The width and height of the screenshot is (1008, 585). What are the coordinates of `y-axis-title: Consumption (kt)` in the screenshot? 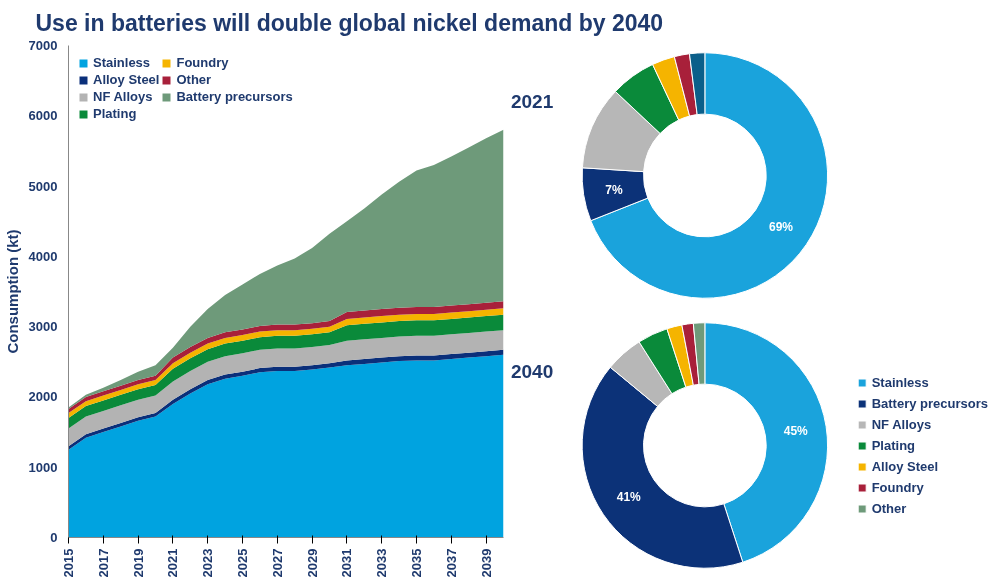 It's located at (12, 291).